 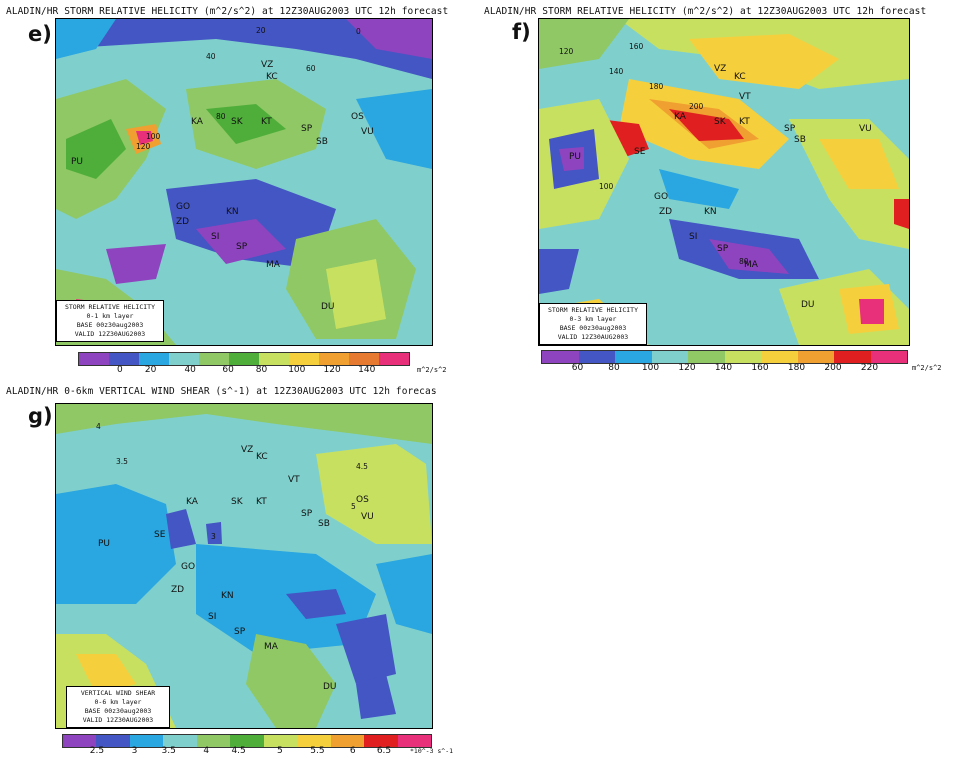 I want to click on panel-e-colorbar, so click(x=244, y=359).